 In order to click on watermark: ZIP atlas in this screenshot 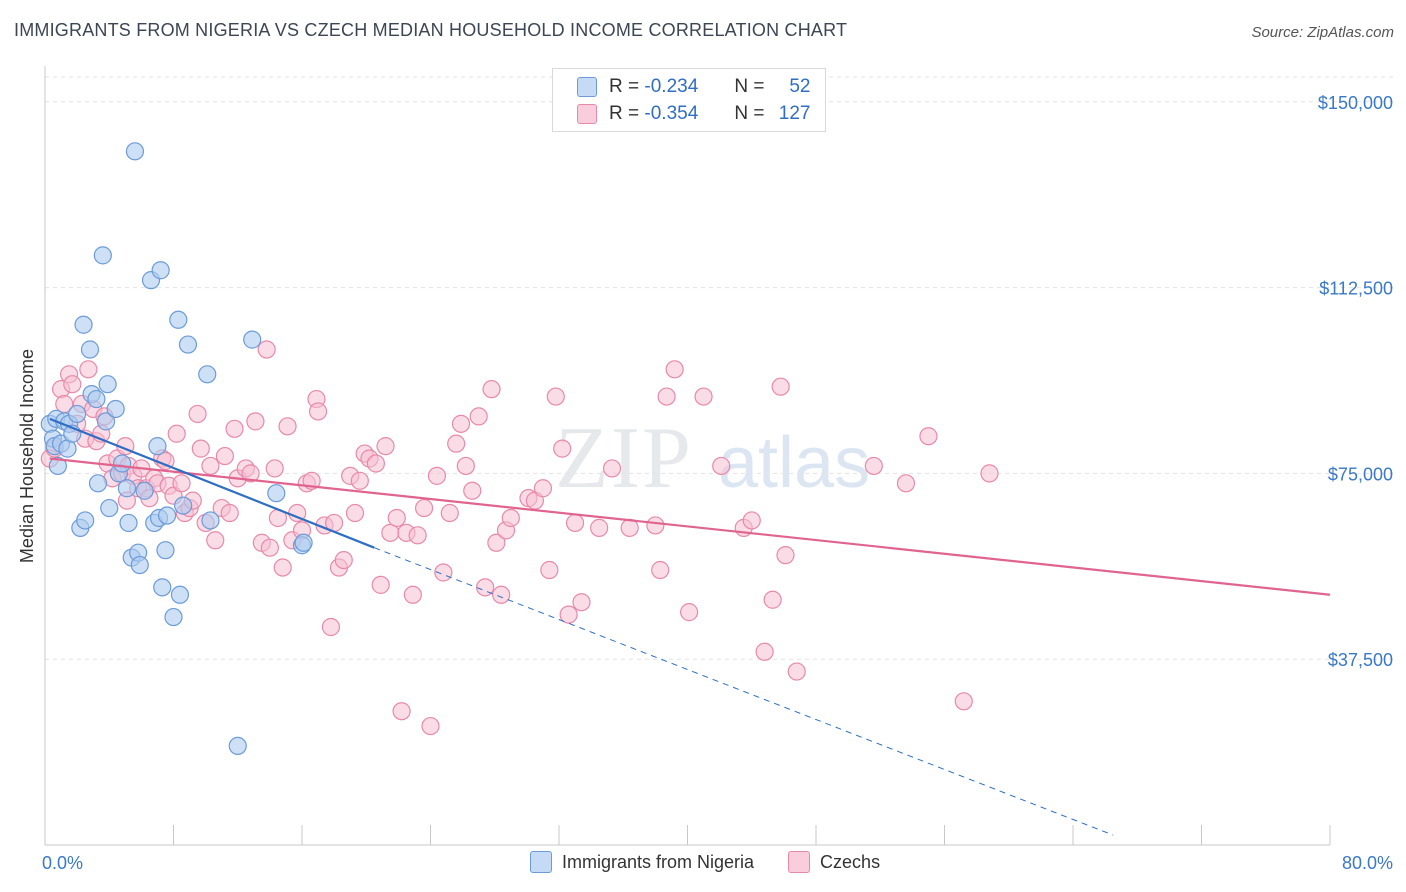, I will do `click(712, 458)`.